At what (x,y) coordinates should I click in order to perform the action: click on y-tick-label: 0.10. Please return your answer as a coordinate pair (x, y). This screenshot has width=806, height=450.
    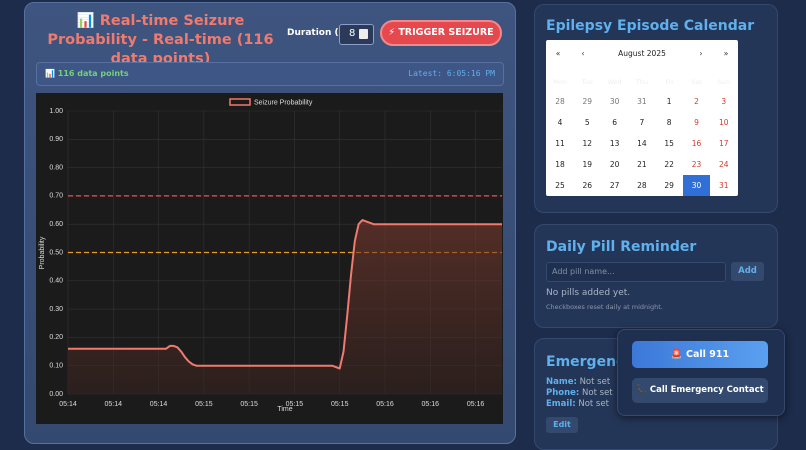
    Looking at the image, I should click on (56, 366).